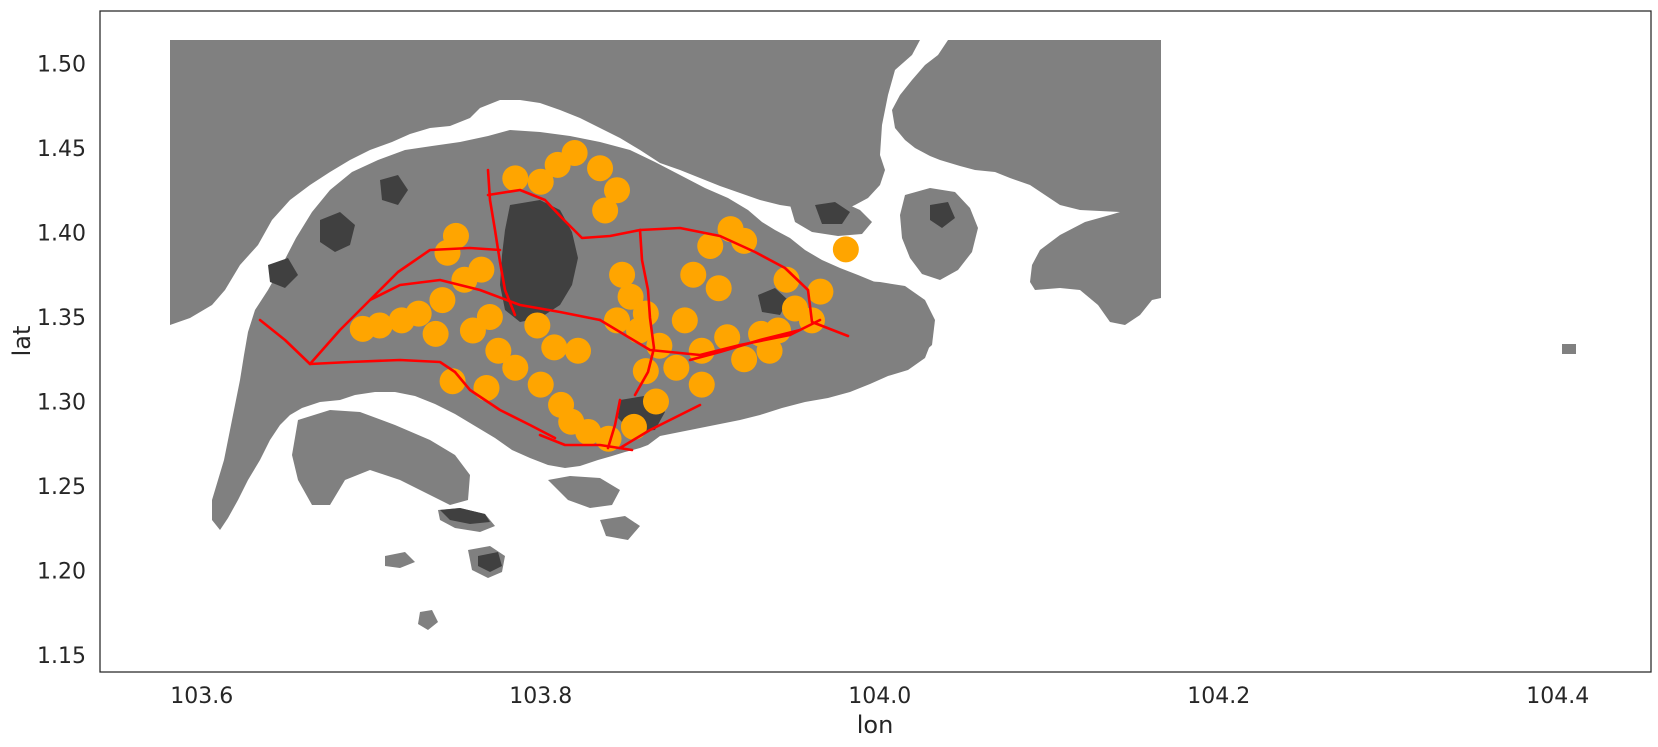 This screenshot has height=747, width=1658. I want to click on expressway-ave, so click(505, 405).